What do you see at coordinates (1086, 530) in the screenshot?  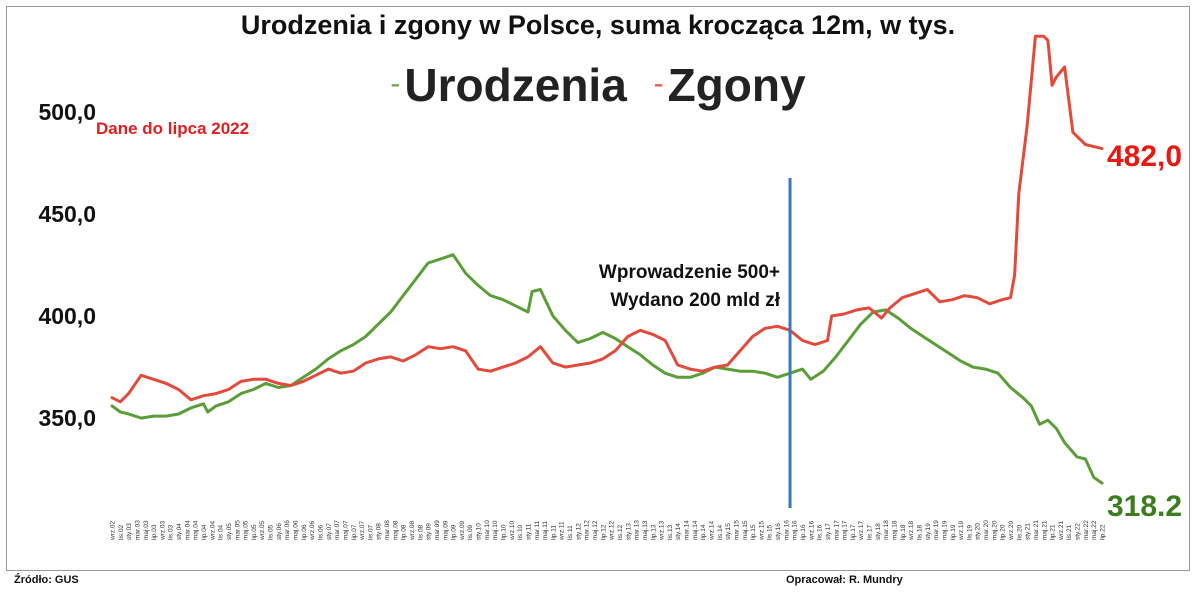 I see `x-tick-label: mar.22` at bounding box center [1086, 530].